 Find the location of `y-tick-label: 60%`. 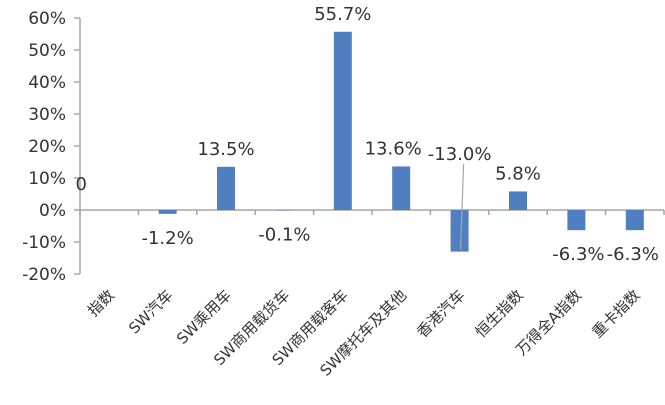

y-tick-label: 60% is located at coordinates (47, 19).